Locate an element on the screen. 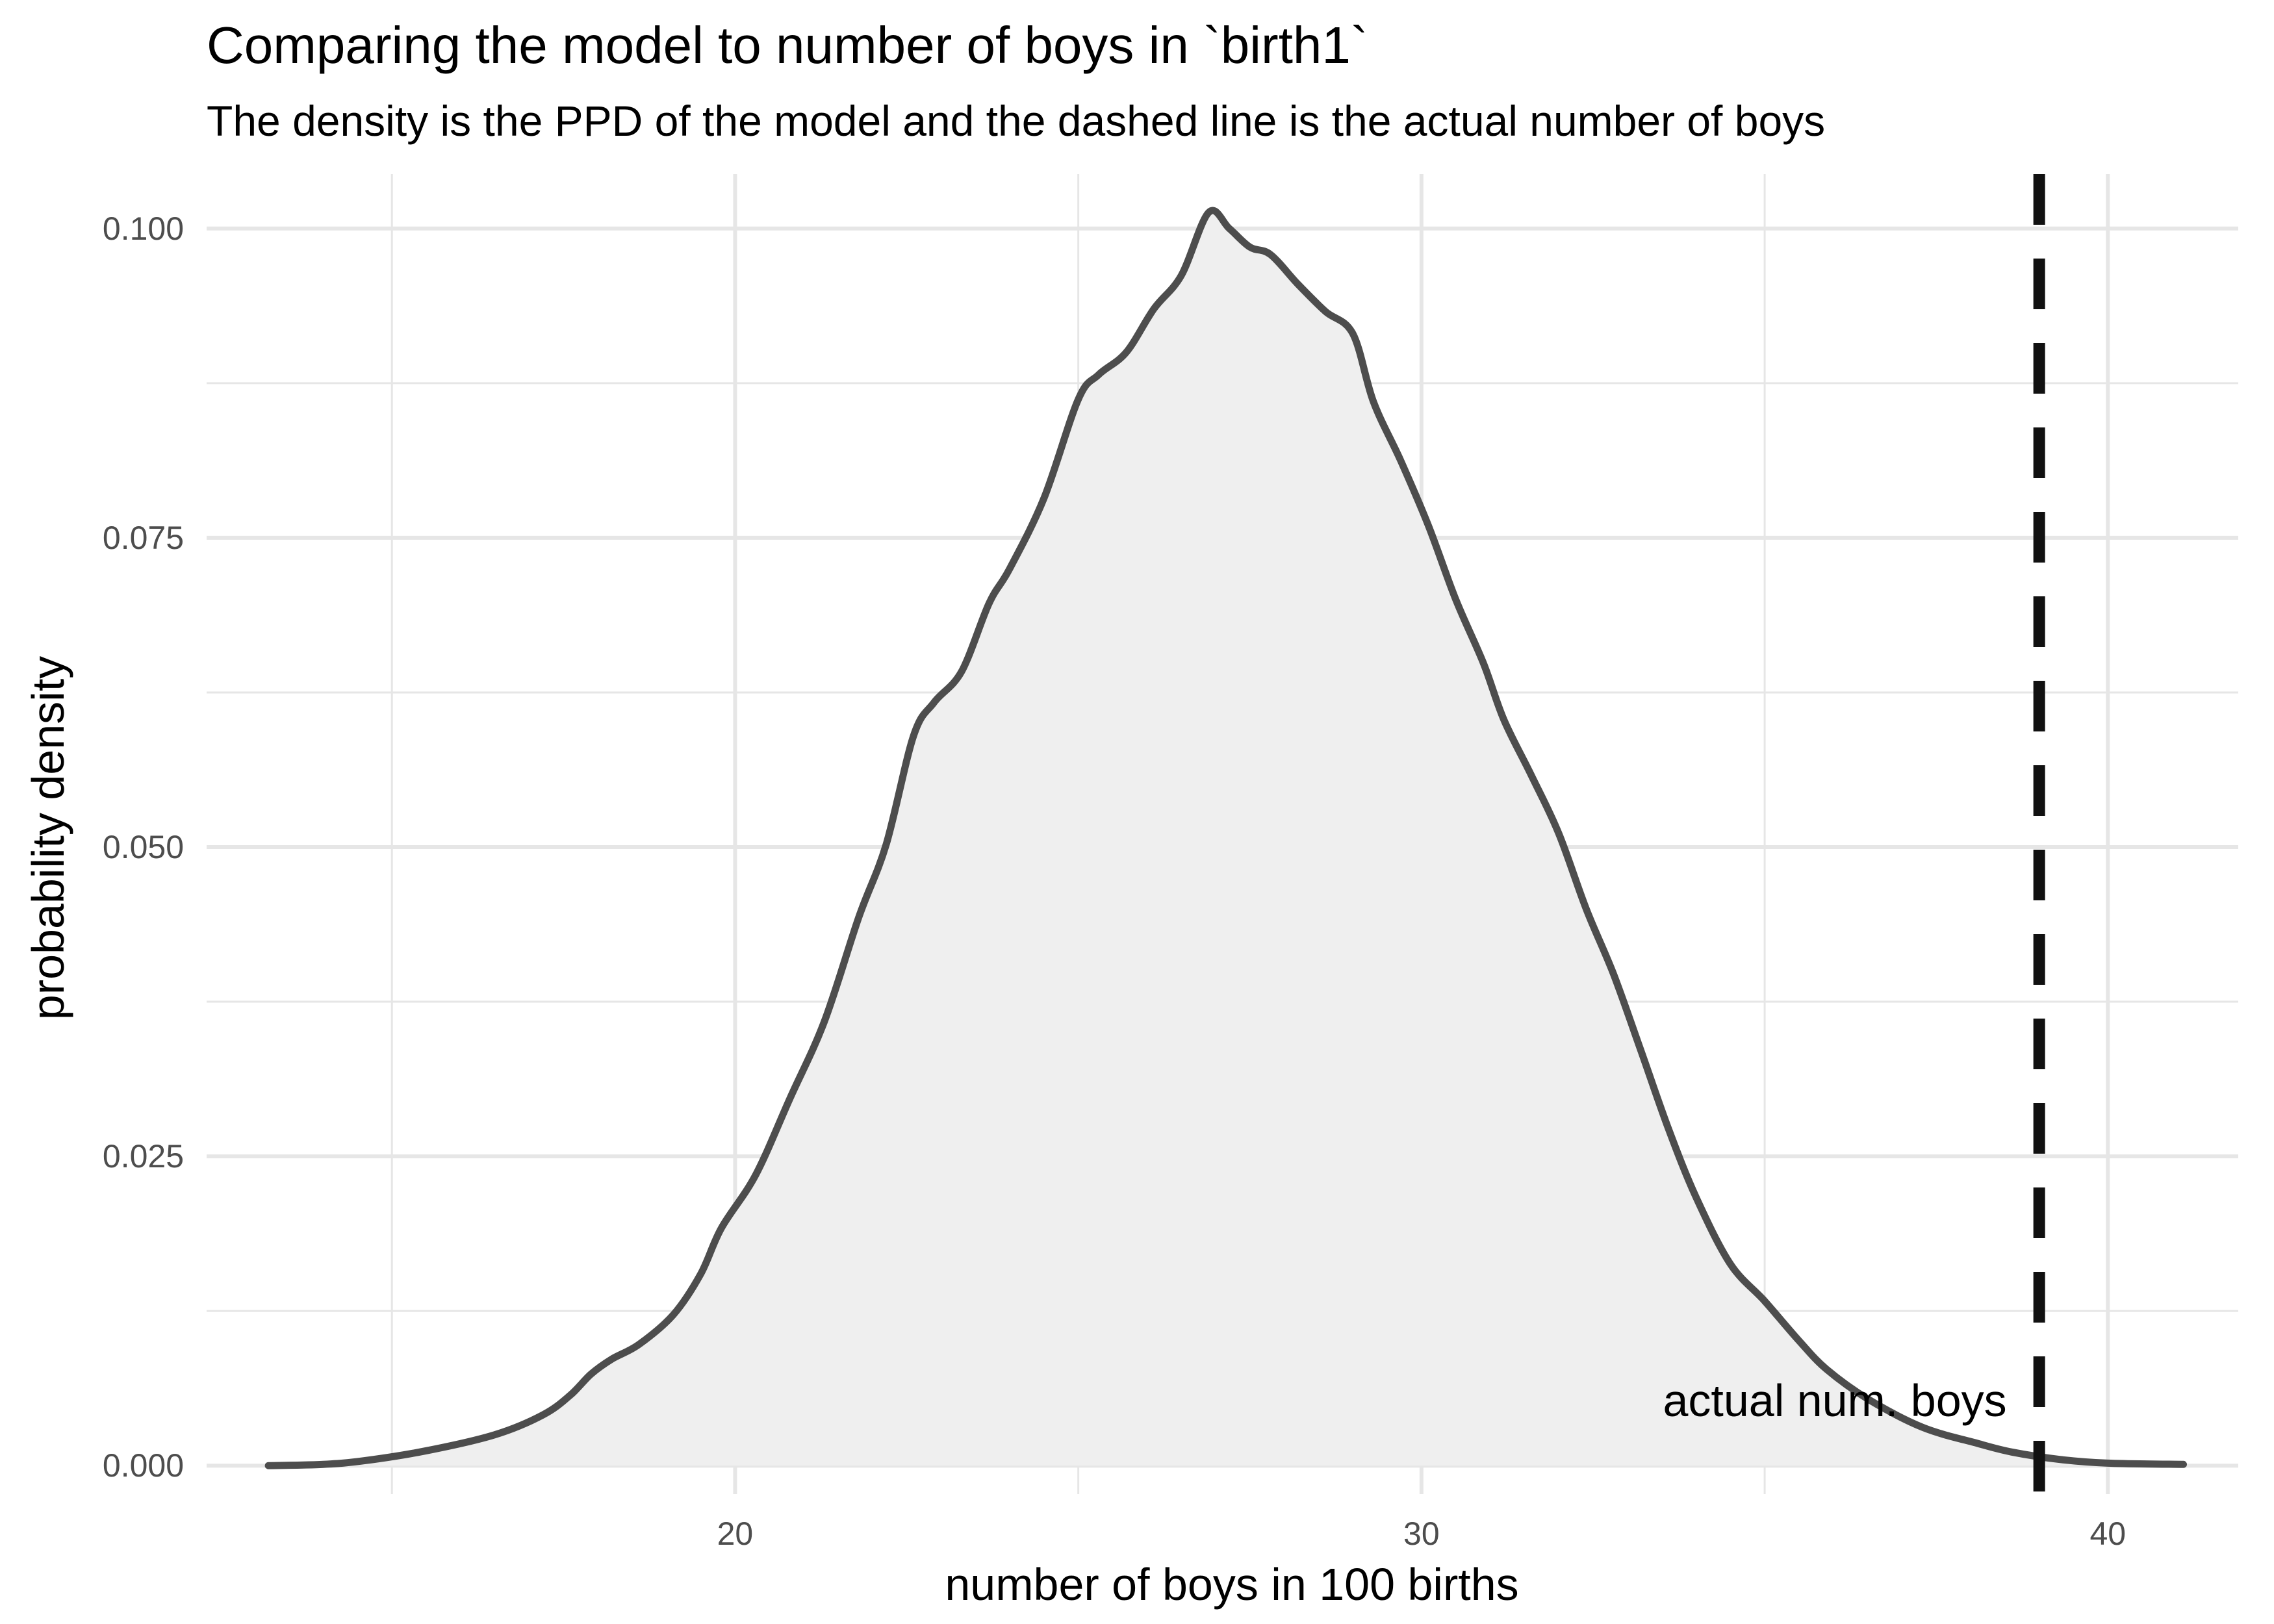 This screenshot has width=2274, height=1624. actual-num-boys-label: actual num. boys is located at coordinates (1834, 1400).